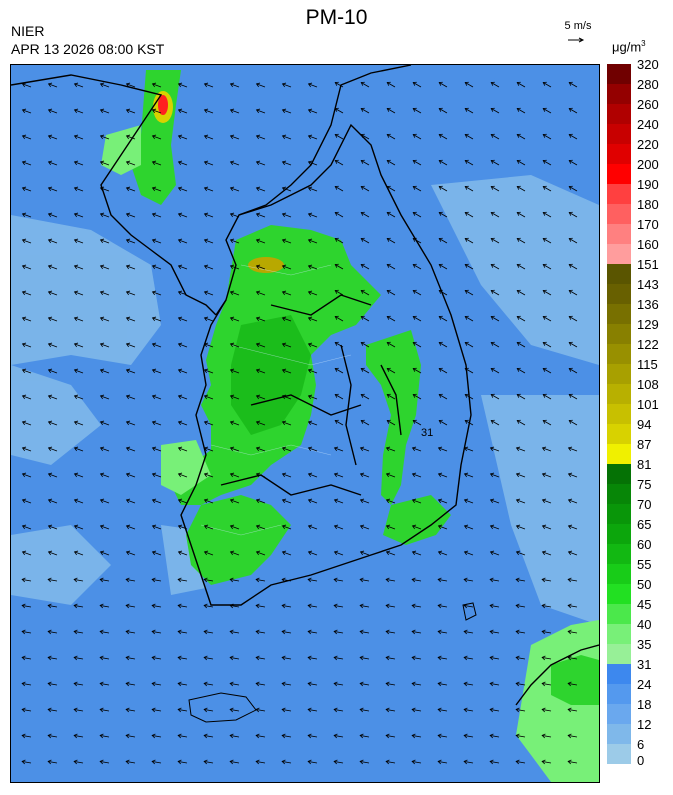  What do you see at coordinates (644, 424) in the screenshot?
I see `colorbar-tick-label: 94` at bounding box center [644, 424].